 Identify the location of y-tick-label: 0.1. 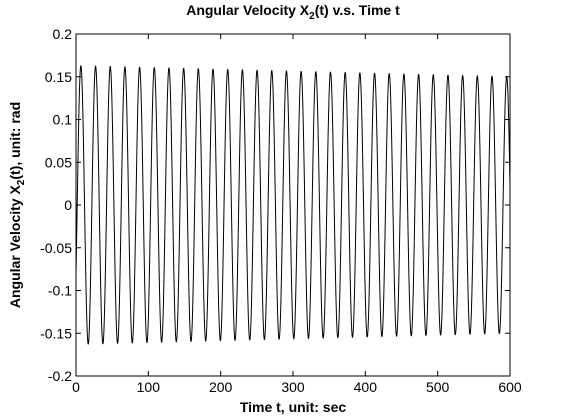
(63, 120).